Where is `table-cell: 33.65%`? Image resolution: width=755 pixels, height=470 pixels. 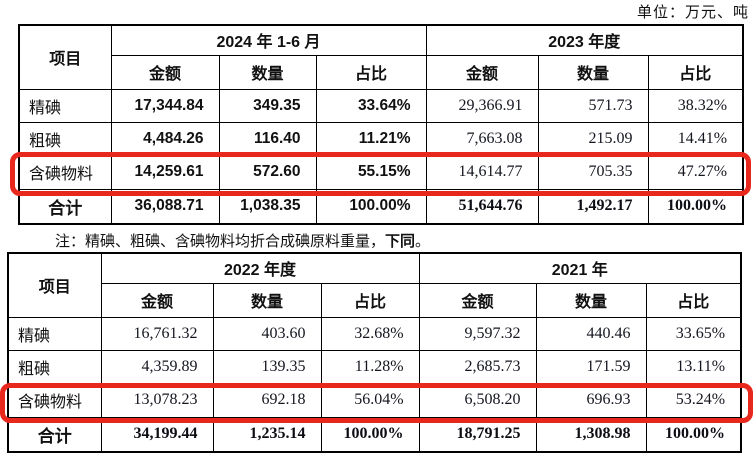 table-cell: 33.65% is located at coordinates (693, 333).